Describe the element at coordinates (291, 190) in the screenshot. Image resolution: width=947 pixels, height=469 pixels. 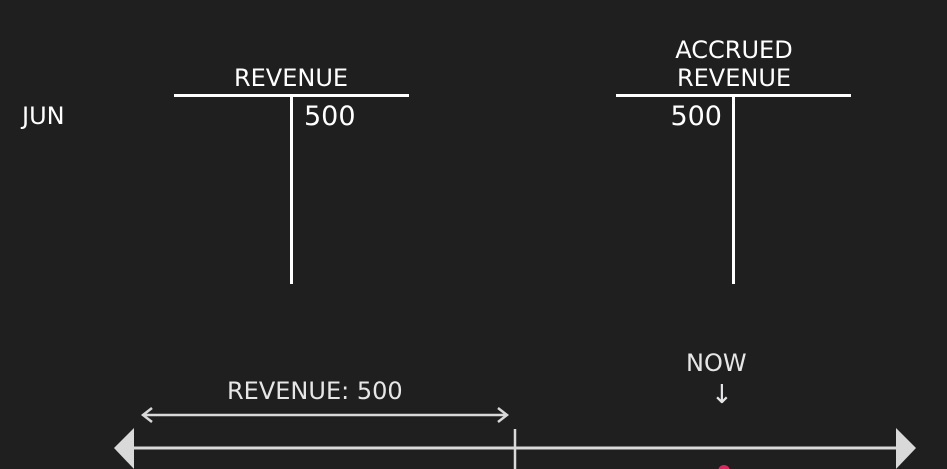
I see `t-account-revenue-divider` at that location.